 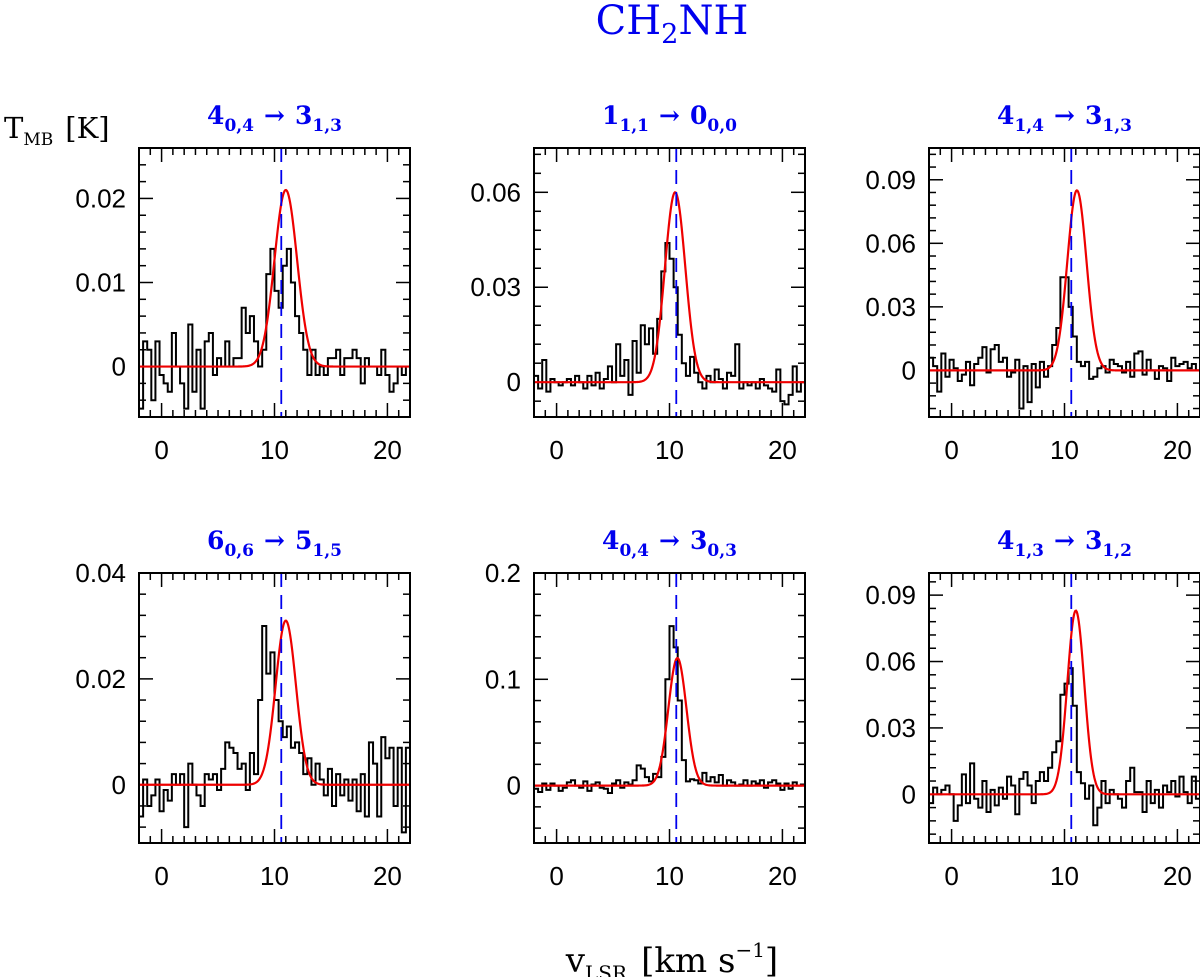 What do you see at coordinates (671, 957) in the screenshot?
I see `x-axis-label: vLSR [km s−1]` at bounding box center [671, 957].